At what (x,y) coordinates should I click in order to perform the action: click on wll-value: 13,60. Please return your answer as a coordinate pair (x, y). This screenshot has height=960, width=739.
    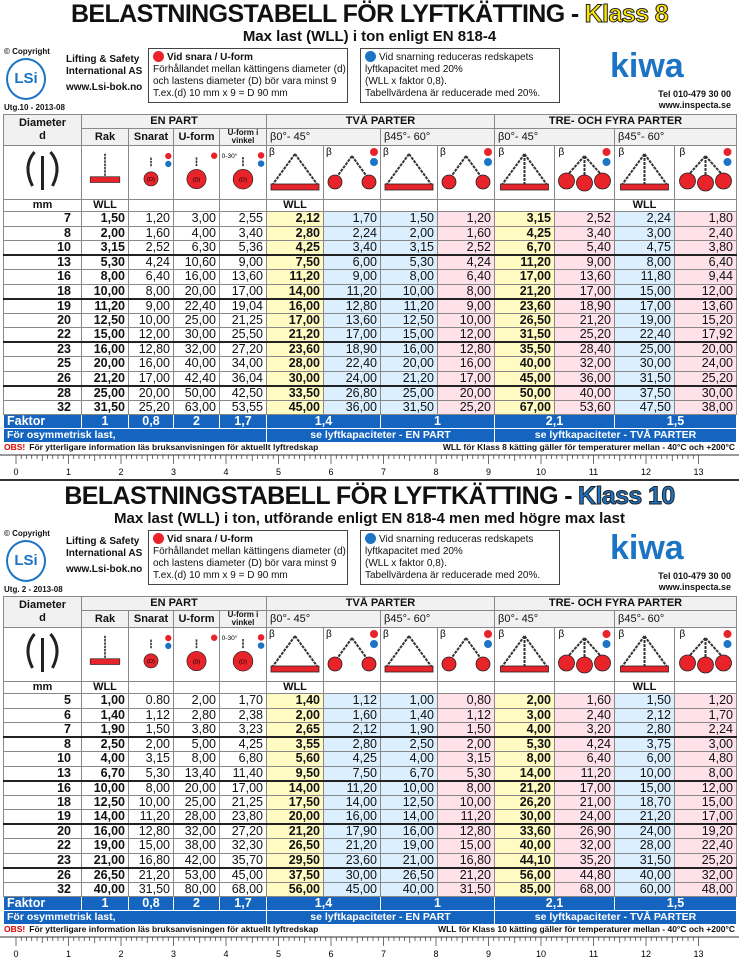
    Looking at the image, I should click on (243, 277).